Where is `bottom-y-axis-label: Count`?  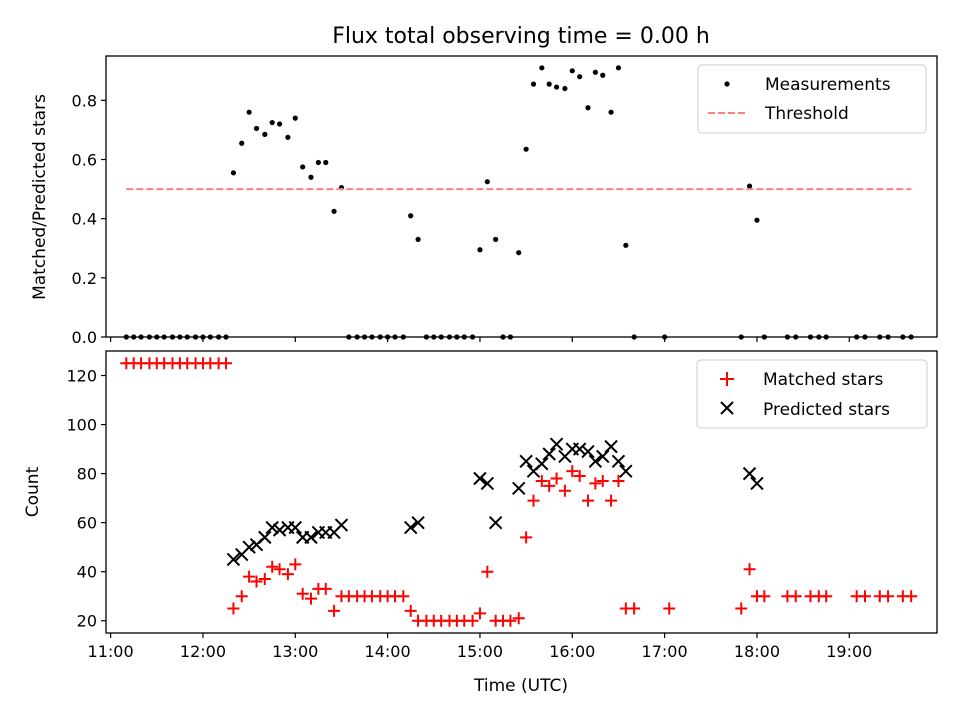
bottom-y-axis-label: Count is located at coordinates (33, 491).